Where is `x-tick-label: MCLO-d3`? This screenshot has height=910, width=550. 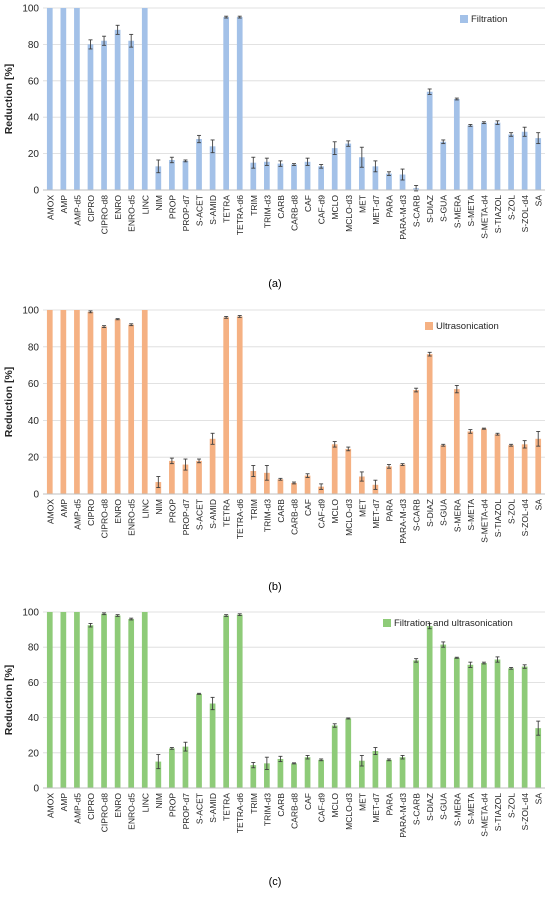 x-tick-label: MCLO-d3 is located at coordinates (349, 517).